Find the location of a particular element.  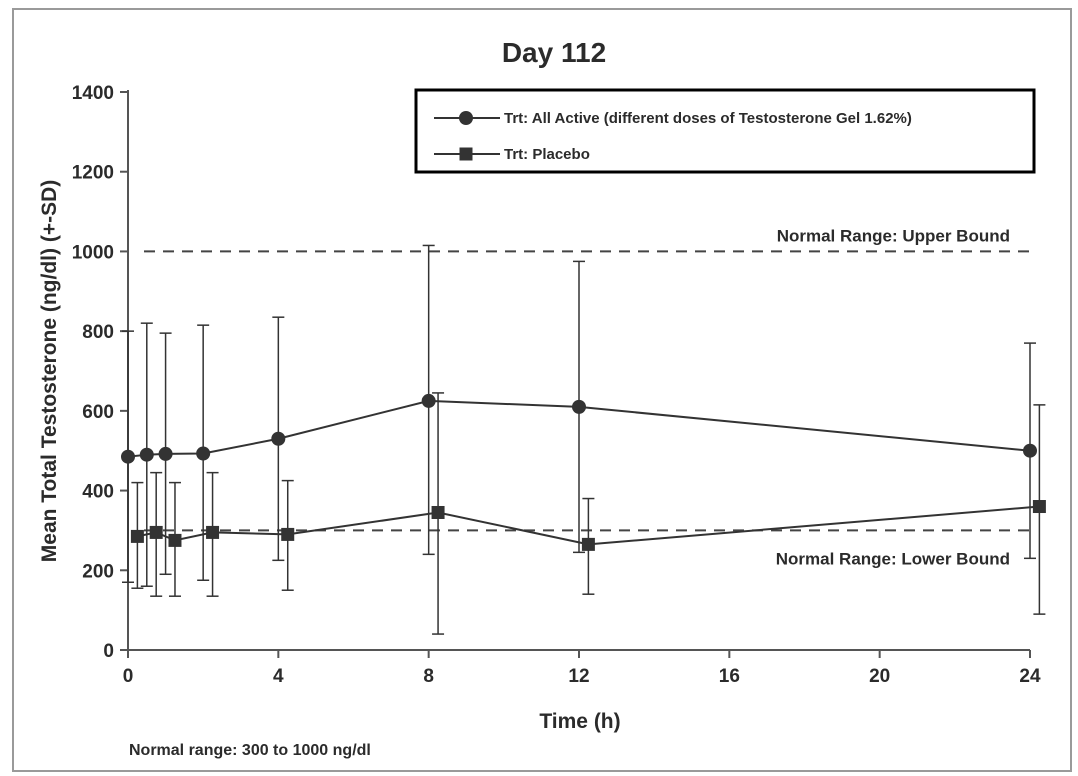

y-tick-label: 1000 is located at coordinates (93, 252).